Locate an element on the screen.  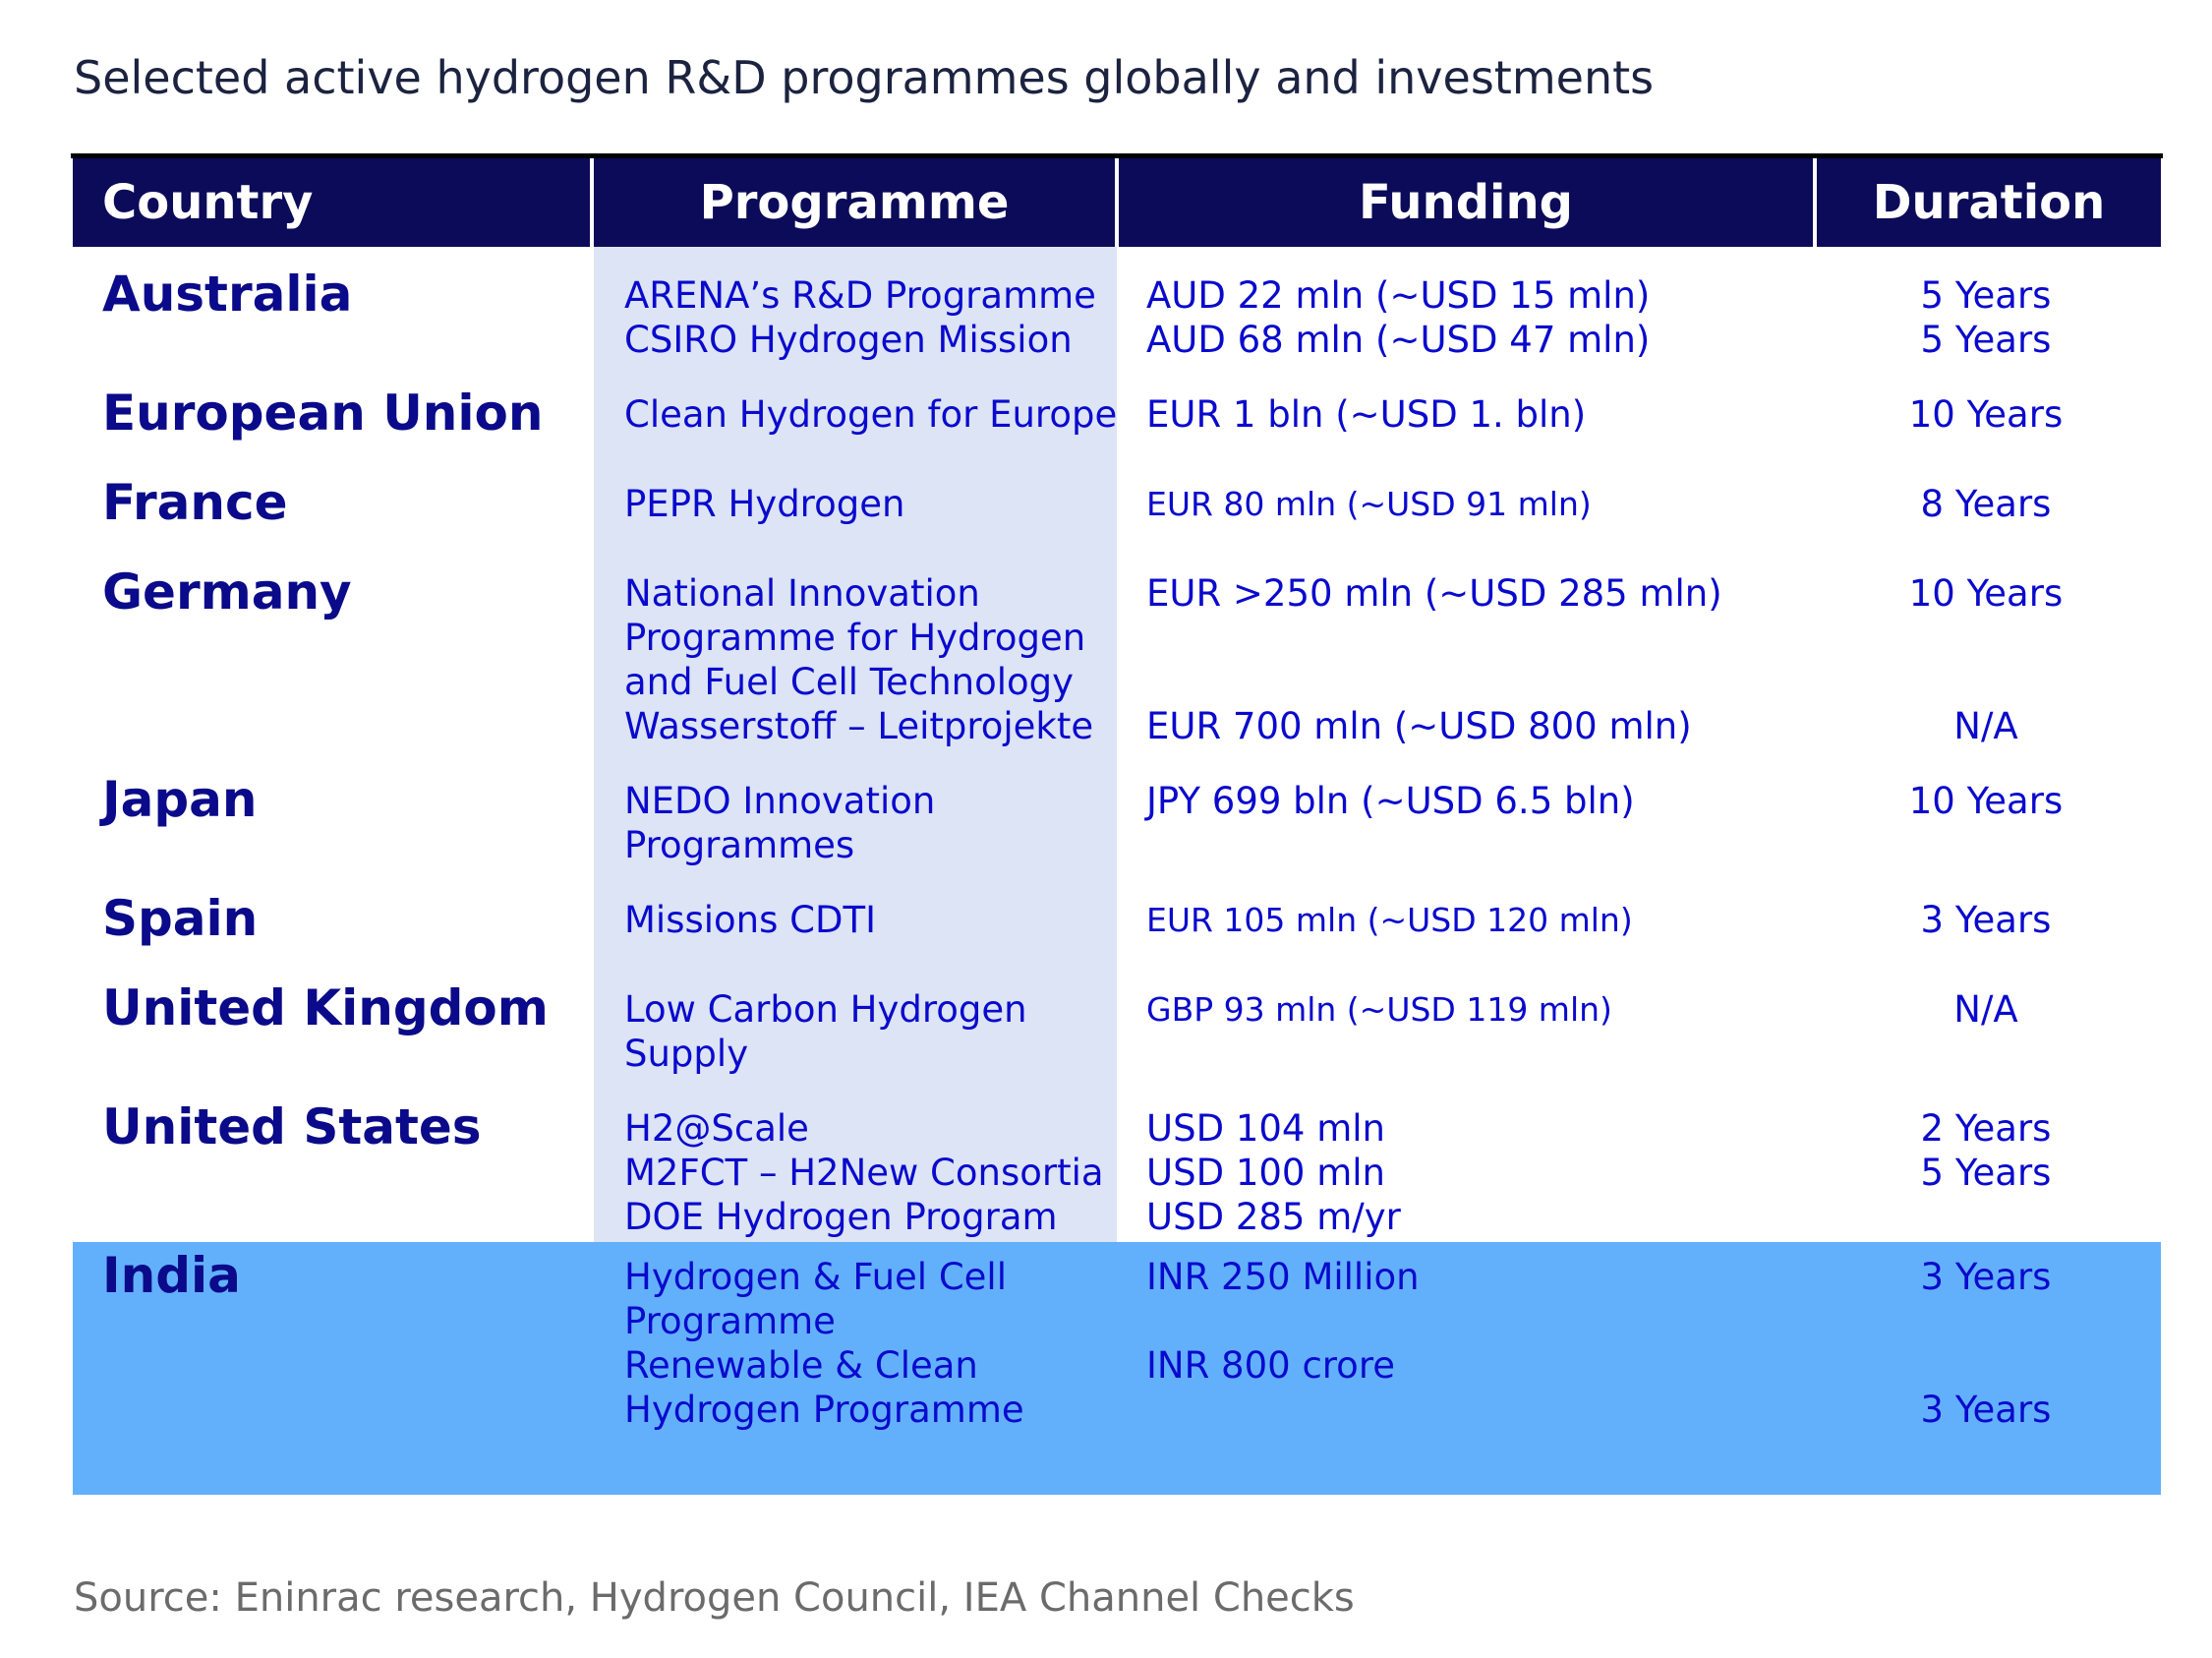
programme-cell: NEDO Innovation Programmes is located at coordinates (780, 823).